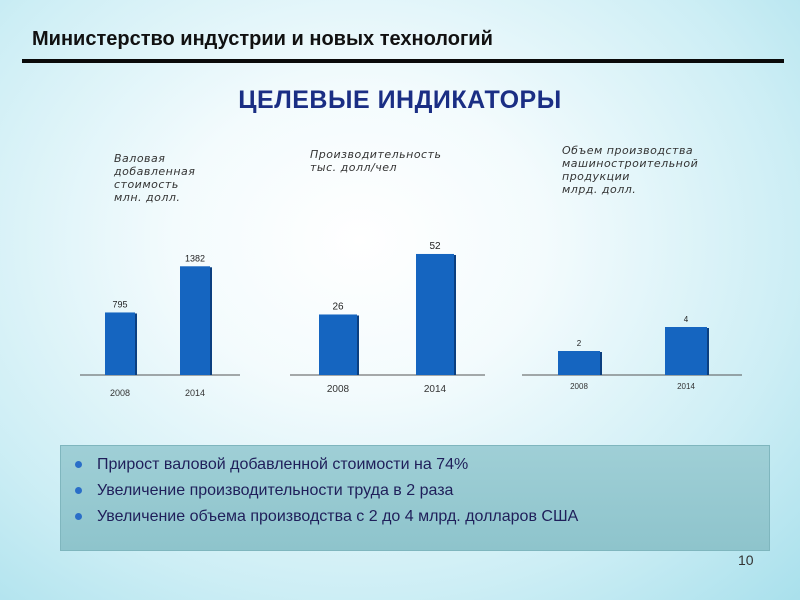 Image resolution: width=800 pixels, height=600 pixels. I want to click on value-label: 4, so click(686, 319).